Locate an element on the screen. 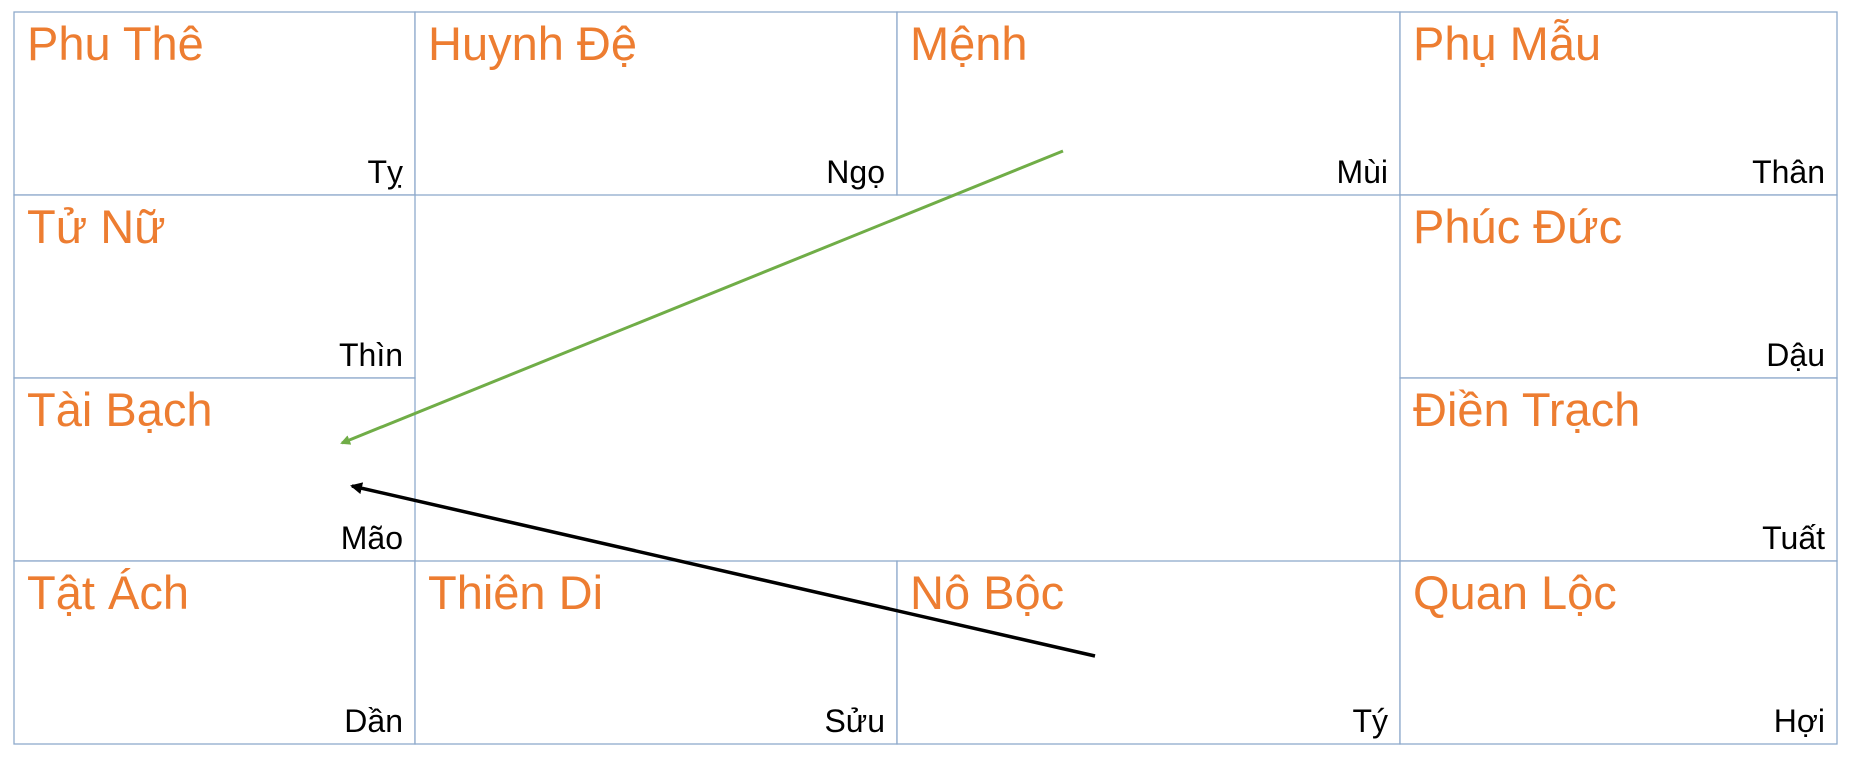 The width and height of the screenshot is (1851, 759). palace-name: Huynh Đệ is located at coordinates (532, 43).